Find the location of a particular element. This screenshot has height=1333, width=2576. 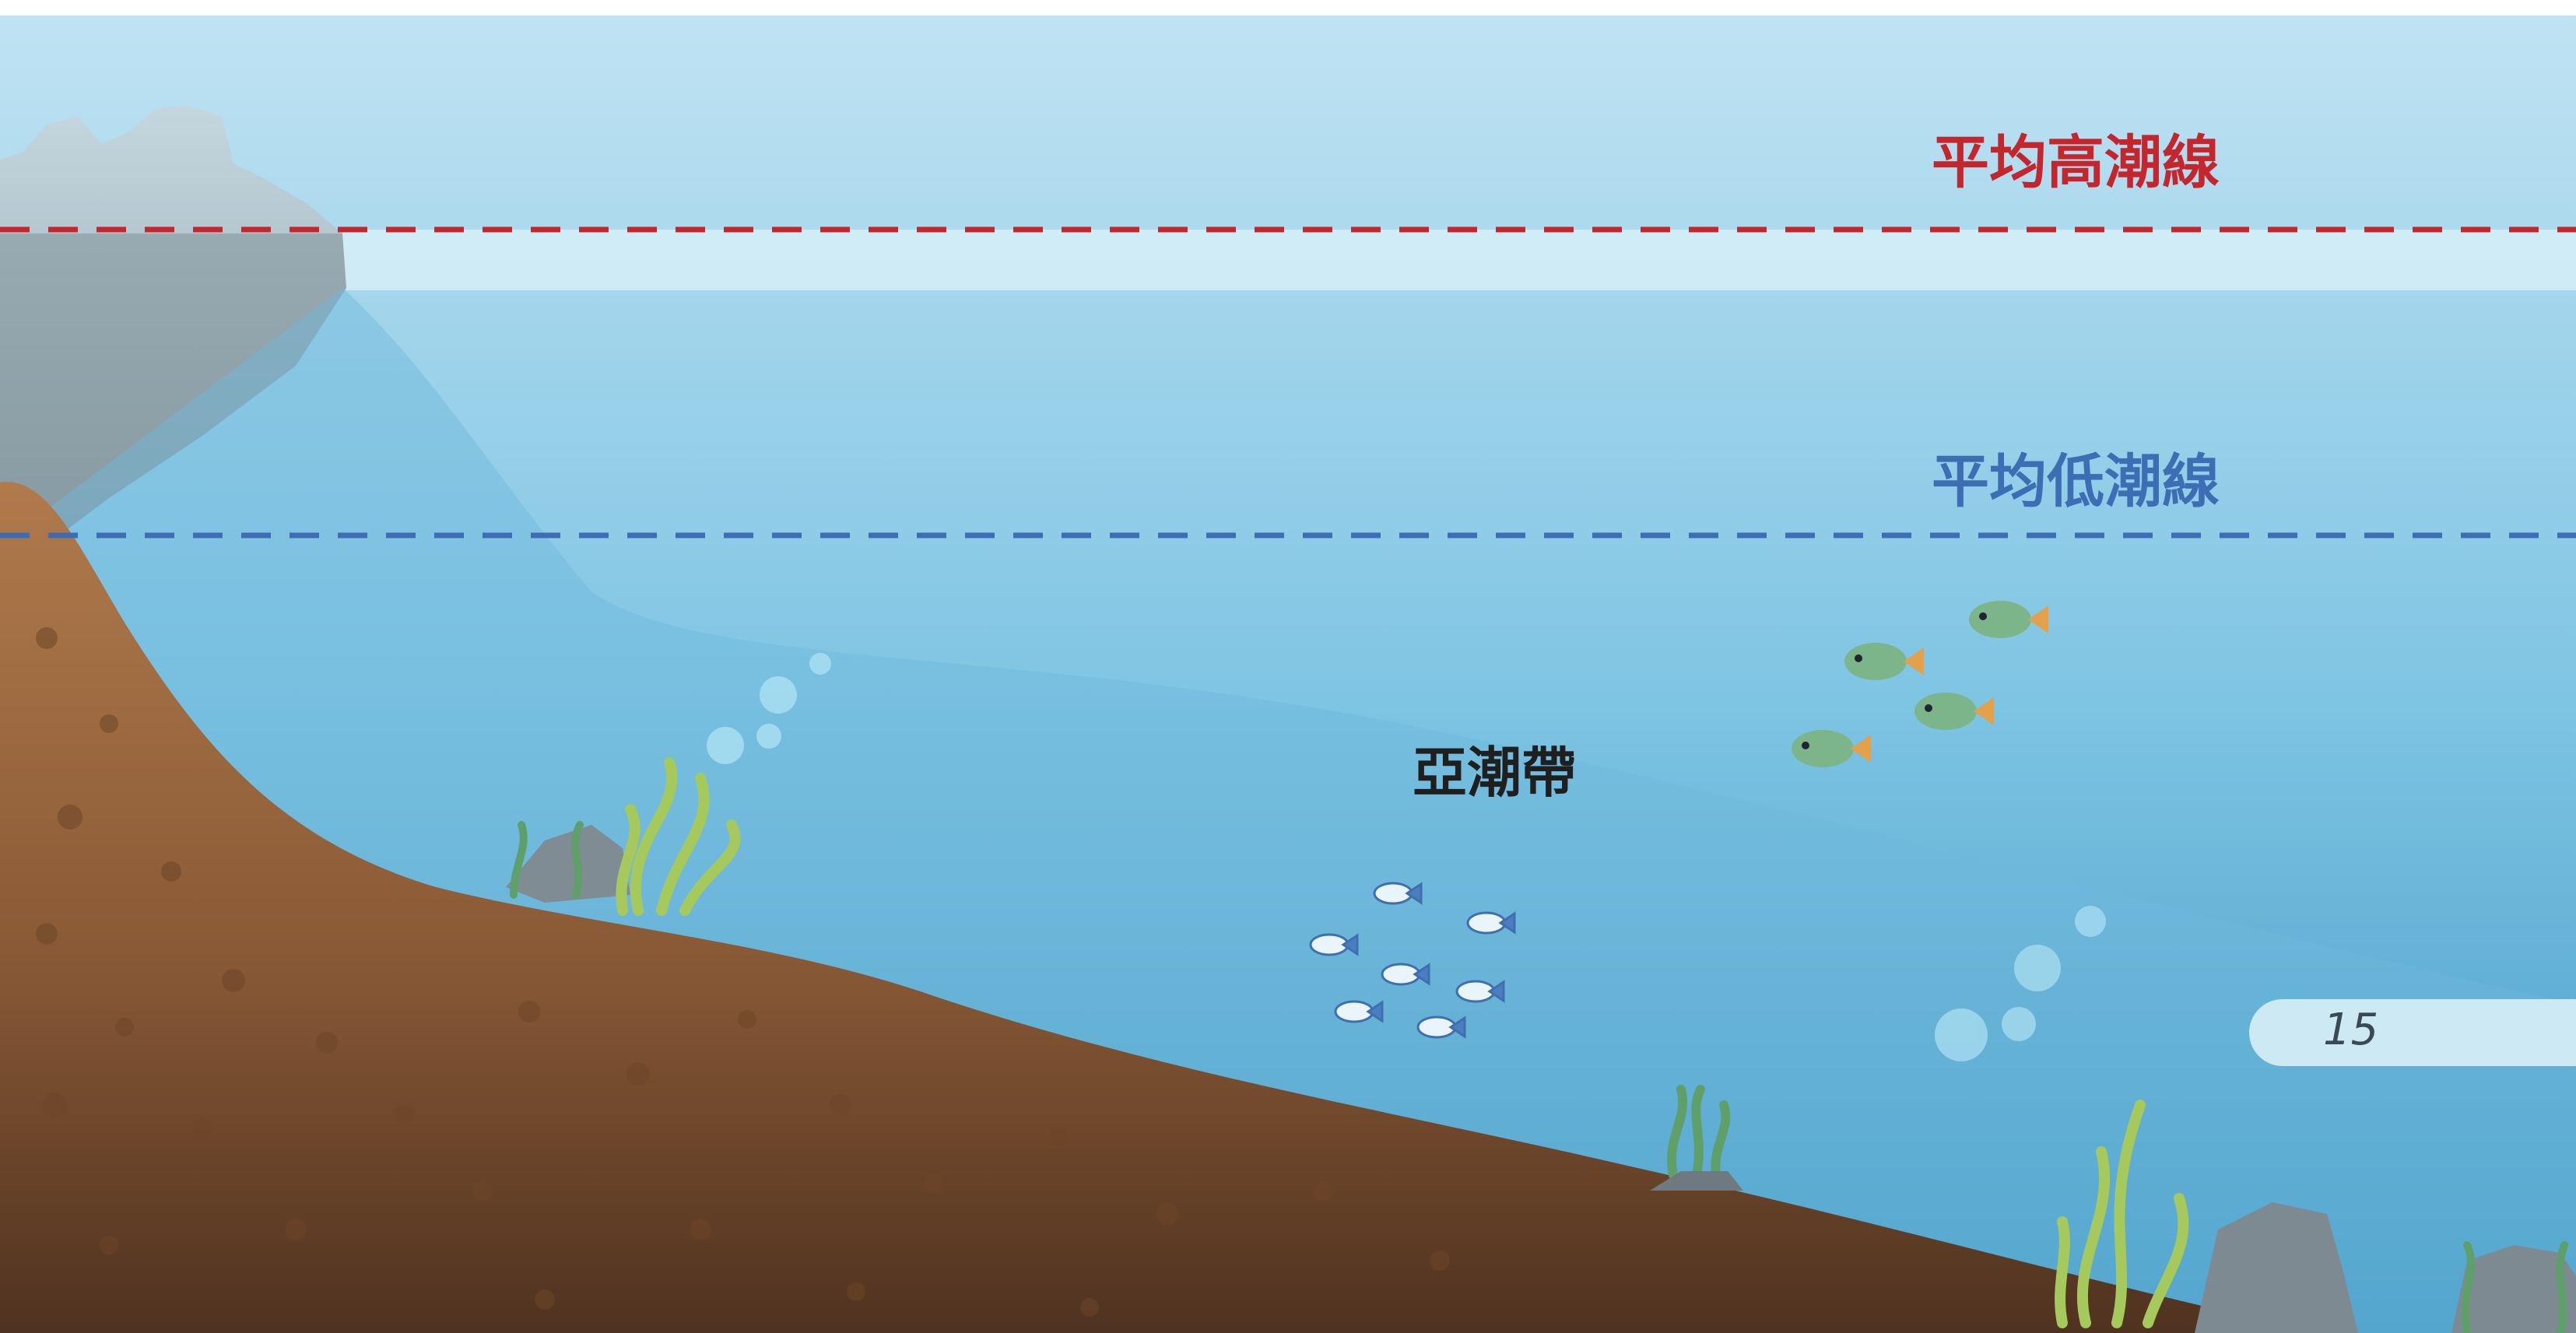

high-tide-label: 平均高潮線 is located at coordinates (2076, 162).